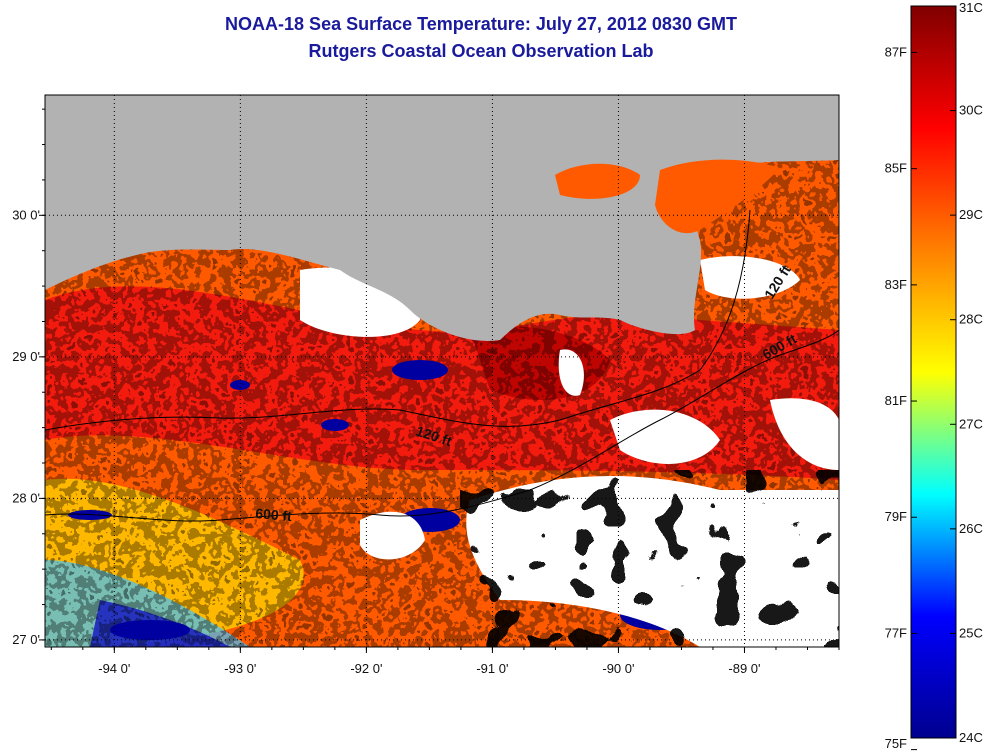 The width and height of the screenshot is (992, 754). I want to click on lat-tick-label: 27 0', so click(26, 639).